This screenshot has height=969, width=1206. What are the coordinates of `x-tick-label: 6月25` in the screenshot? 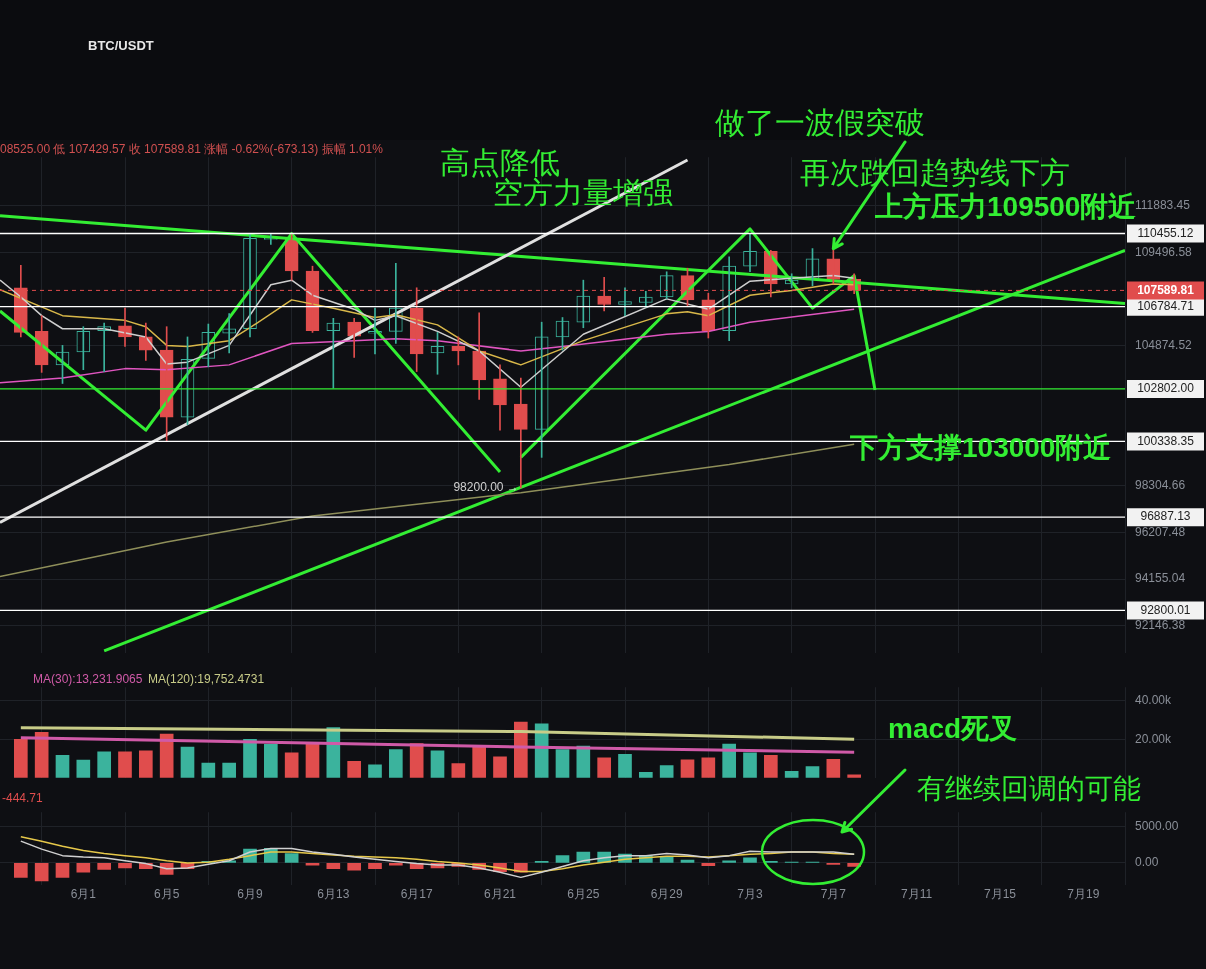 It's located at (583, 894).